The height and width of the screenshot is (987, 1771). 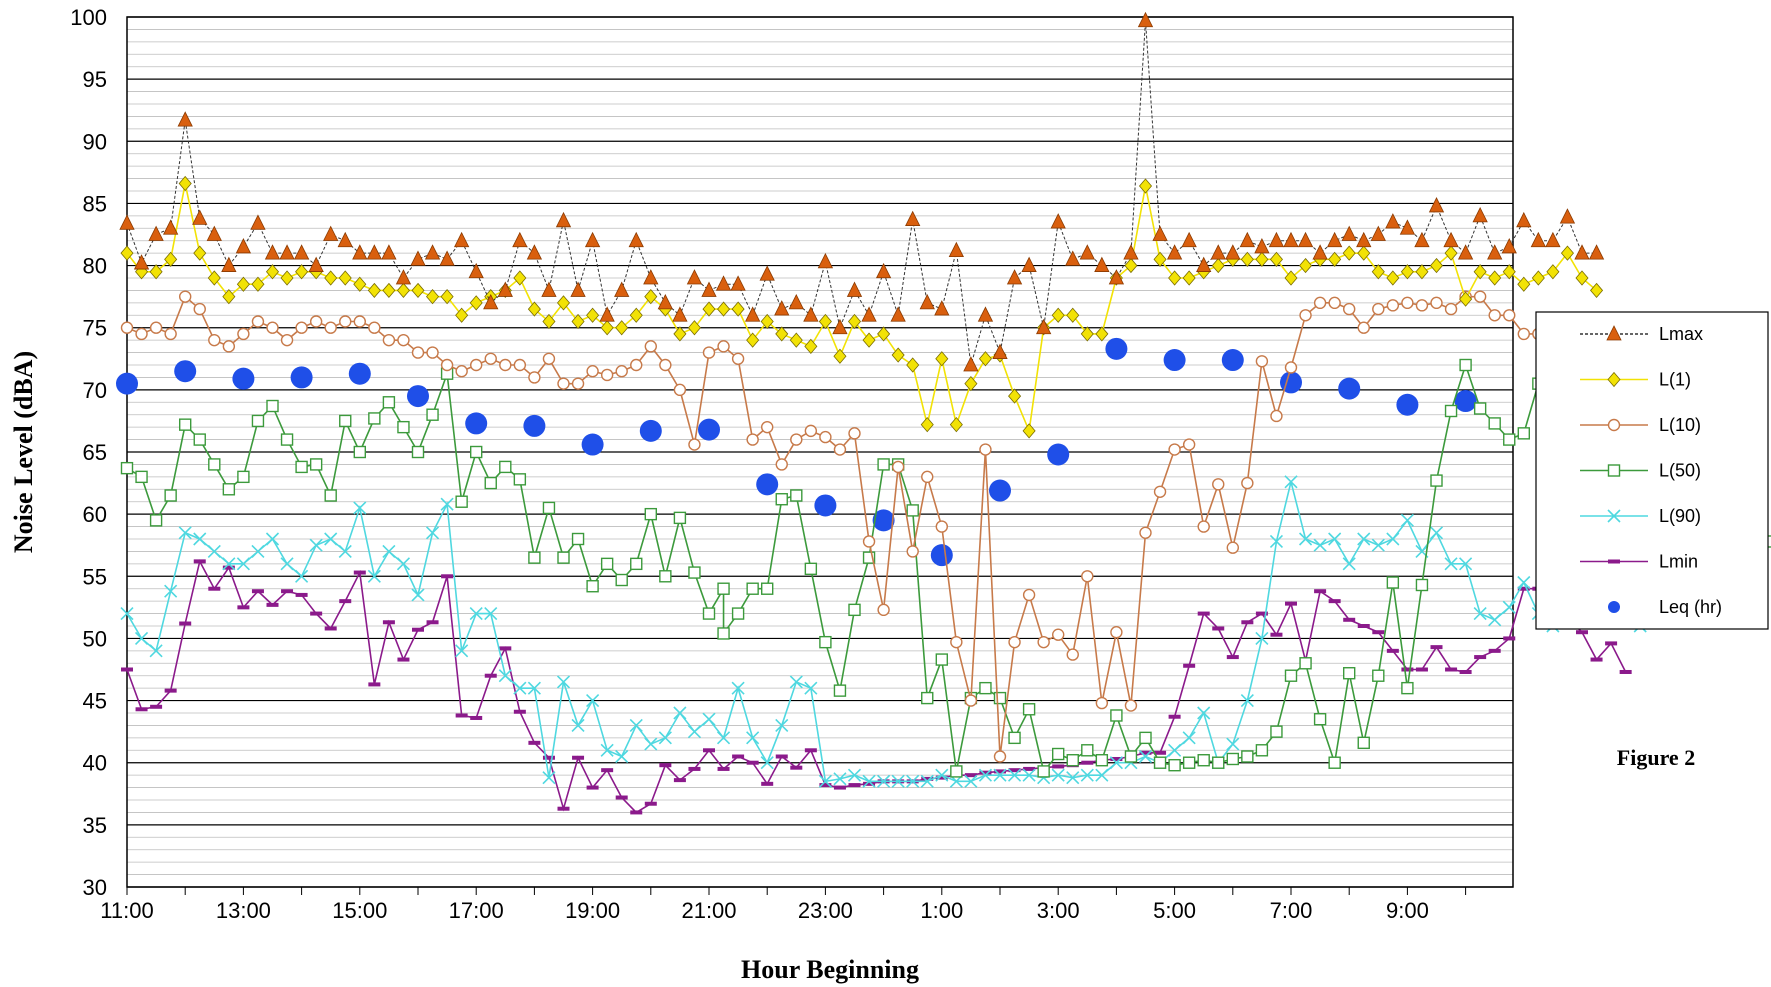 What do you see at coordinates (1680, 471) in the screenshot?
I see `legend-label: L(50)` at bounding box center [1680, 471].